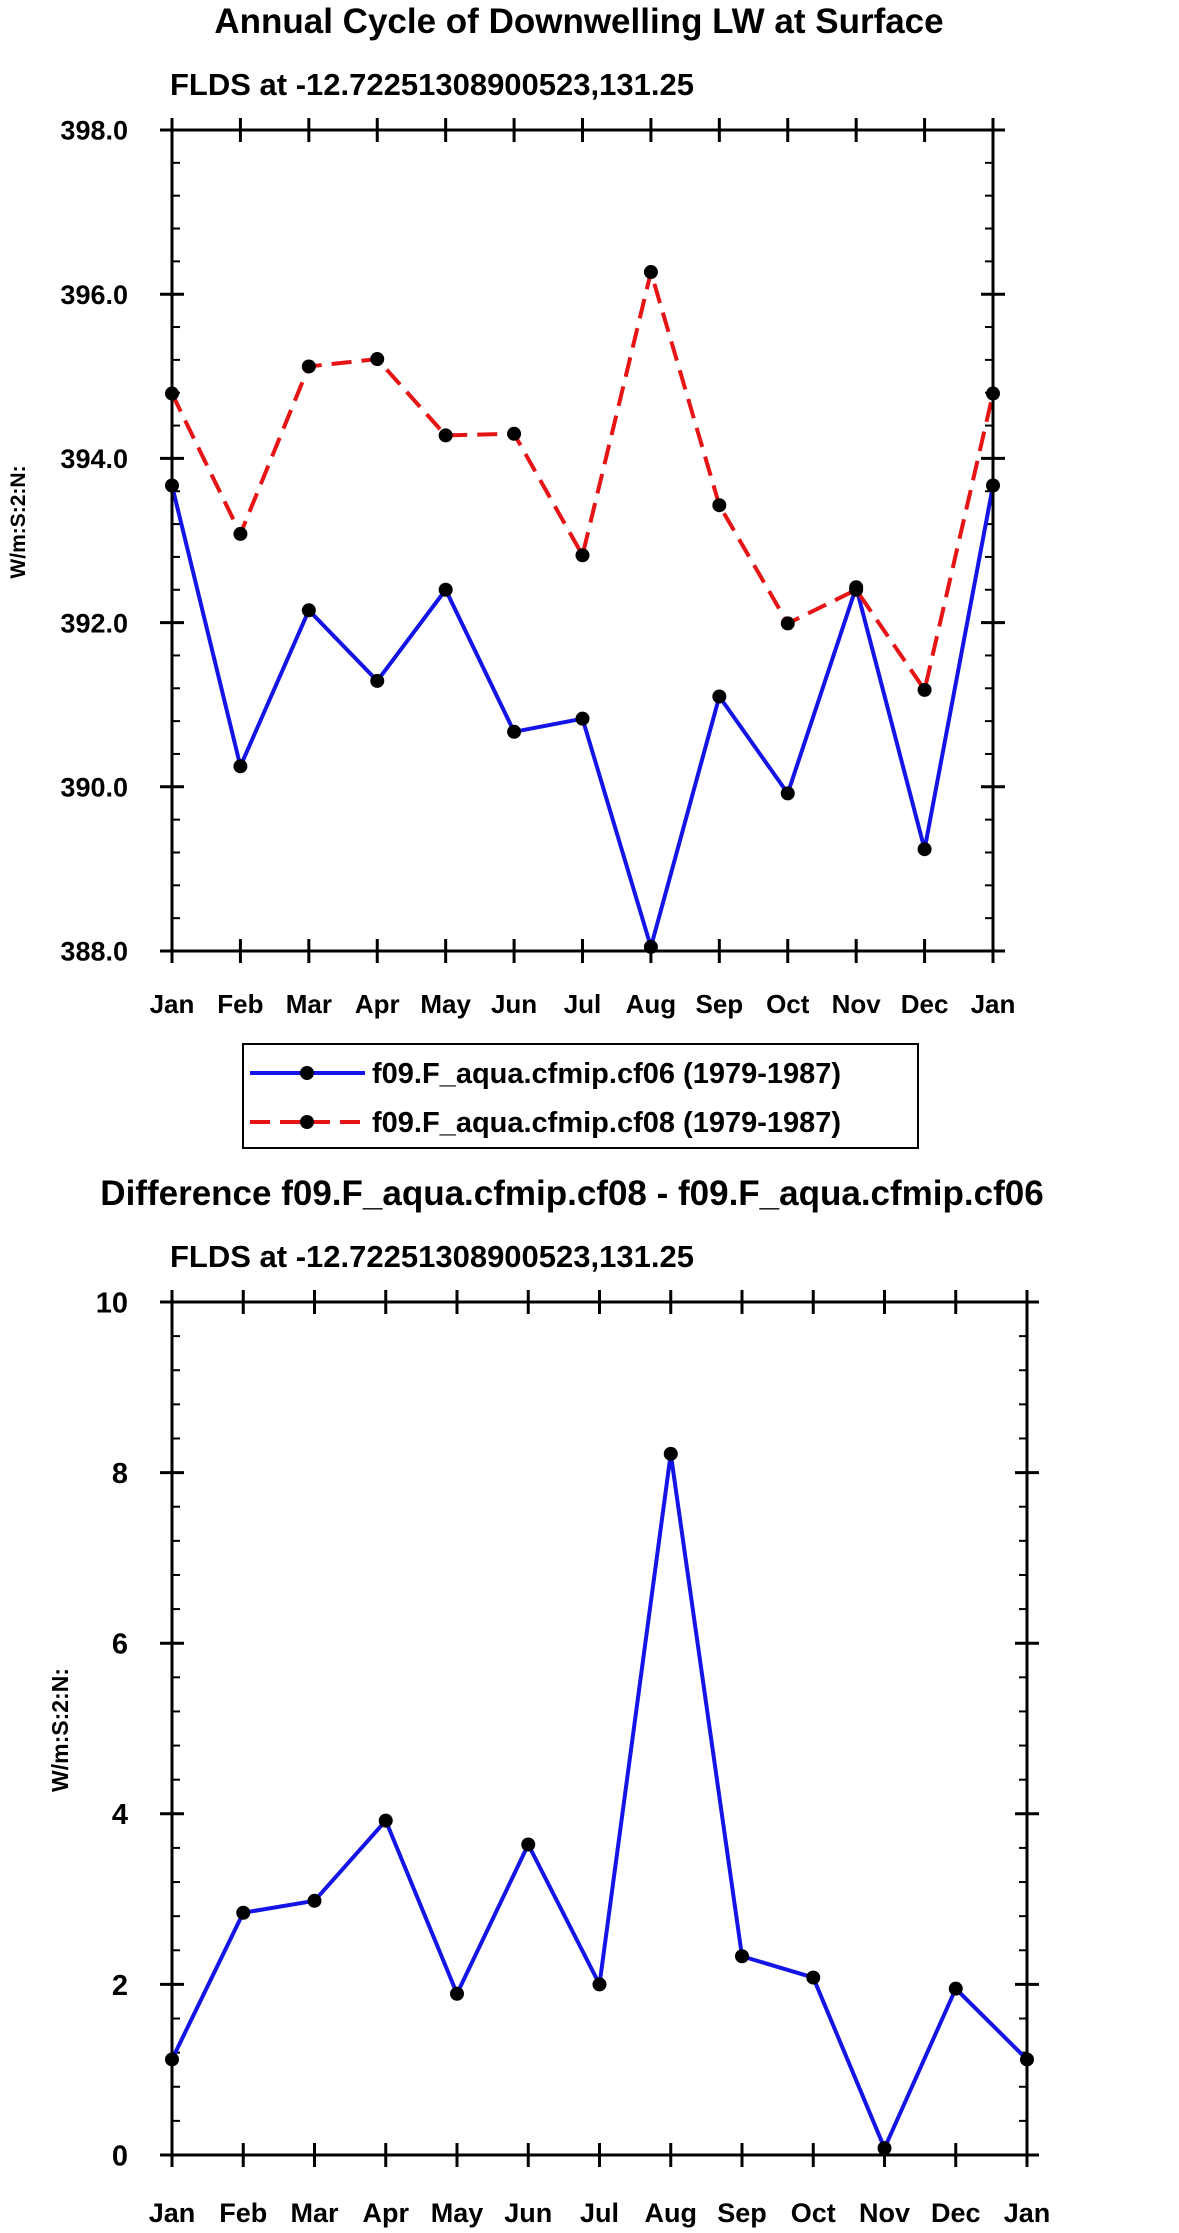  I want to click on ytick-label: 394.0, so click(94, 459).